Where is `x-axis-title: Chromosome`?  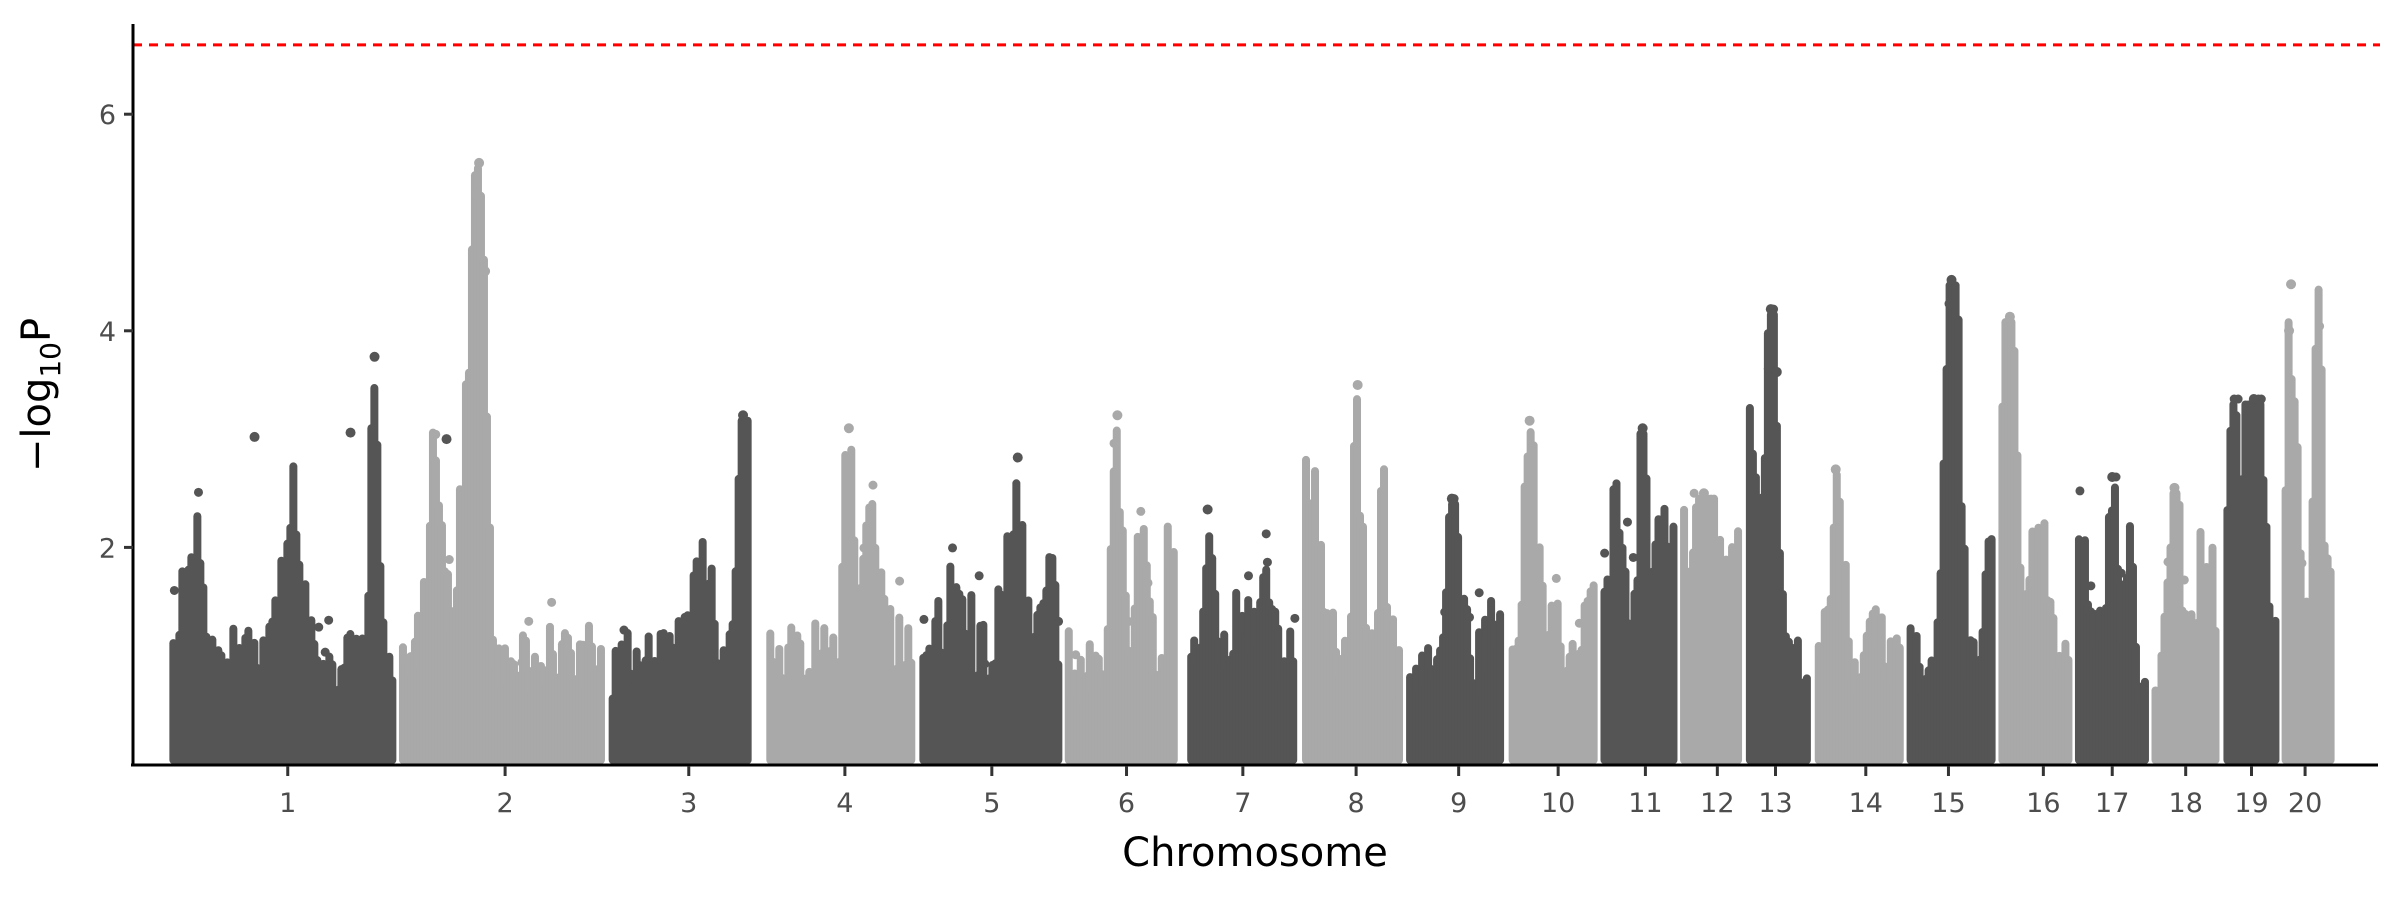
x-axis-title: Chromosome is located at coordinates (1255, 853).